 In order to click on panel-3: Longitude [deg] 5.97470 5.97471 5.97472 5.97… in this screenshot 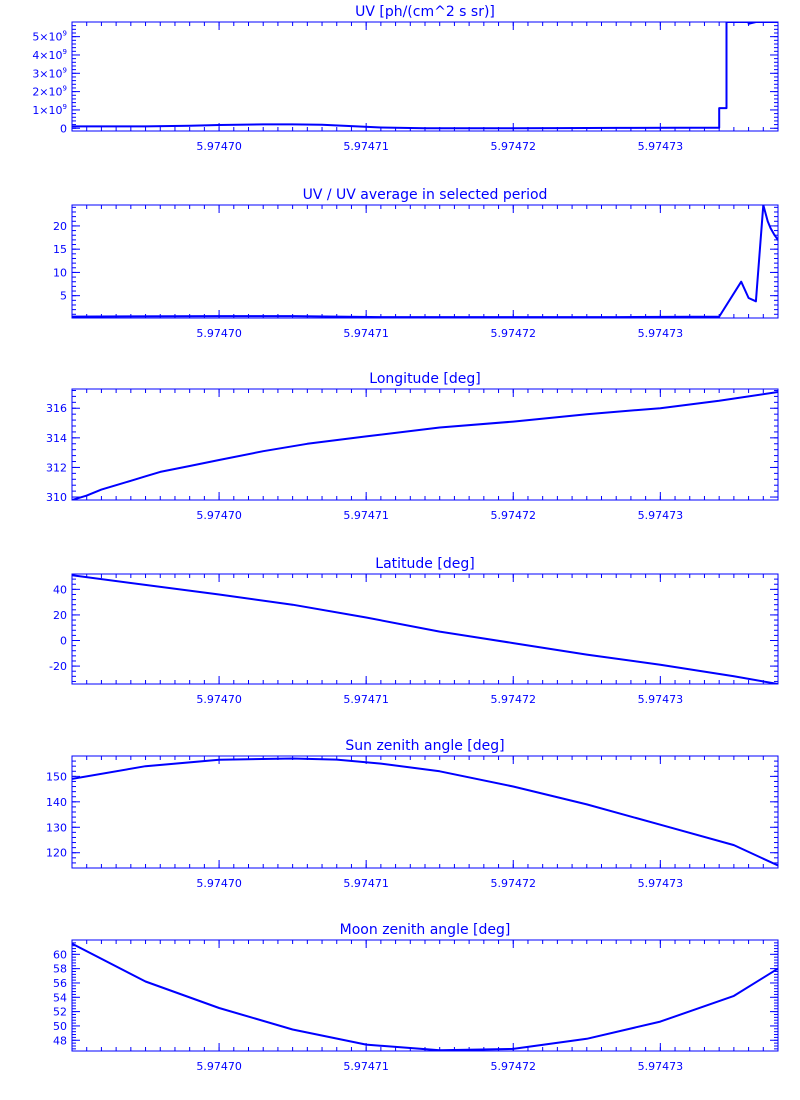, I will do `click(412, 446)`.